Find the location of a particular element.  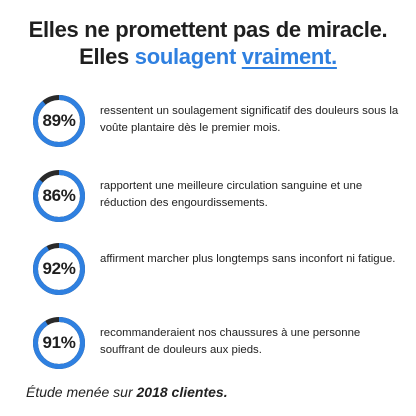

headline-prefix: Elles is located at coordinates (107, 56).